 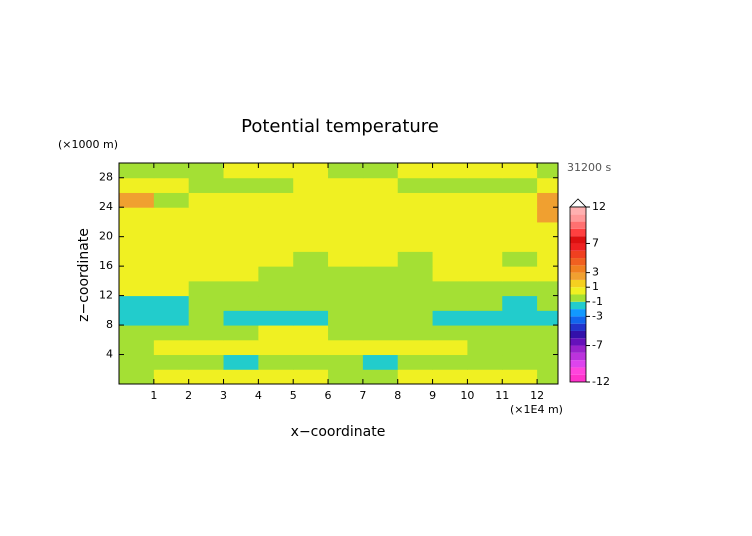 What do you see at coordinates (536, 409) in the screenshot?
I see `x-unit-label: (×1E4 m)` at bounding box center [536, 409].